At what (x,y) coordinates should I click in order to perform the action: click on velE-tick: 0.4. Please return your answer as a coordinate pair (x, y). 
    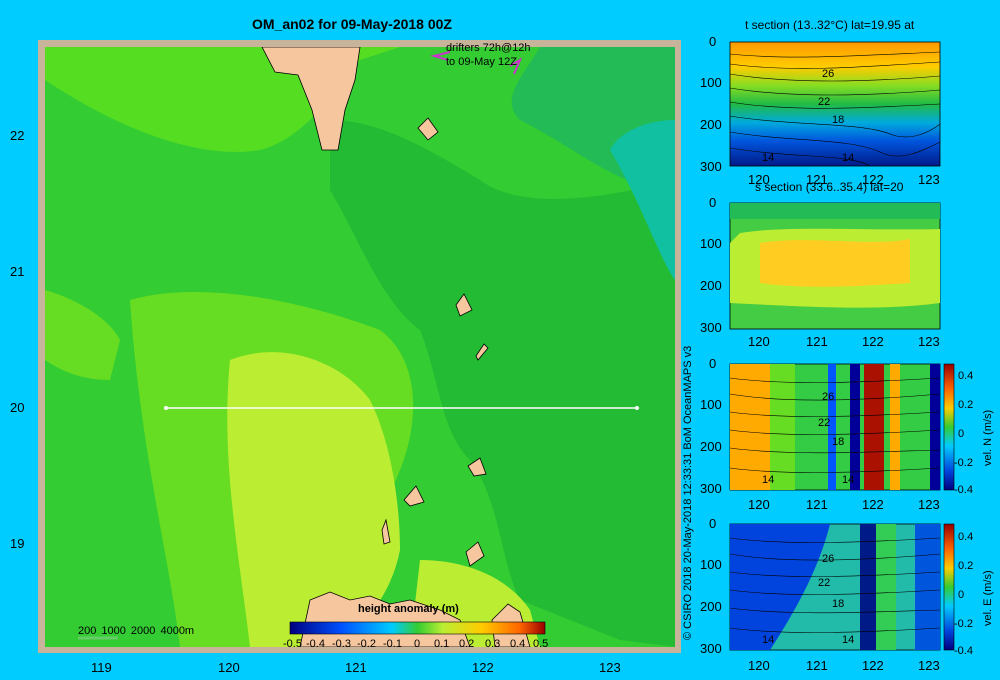
    Looking at the image, I should click on (966, 537).